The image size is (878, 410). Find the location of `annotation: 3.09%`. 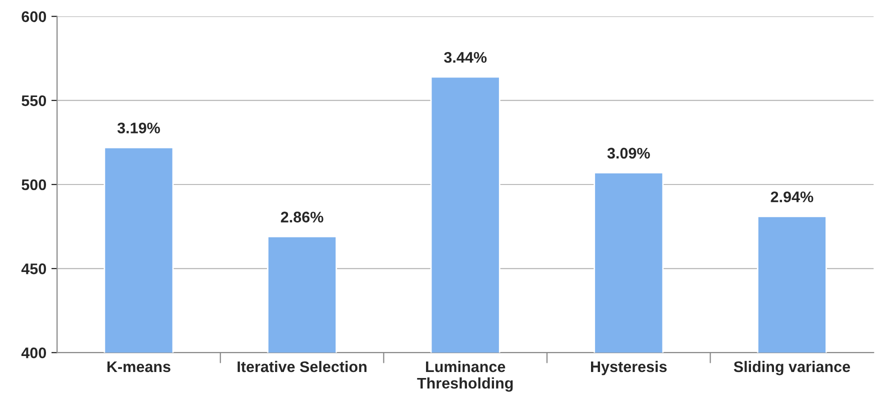

annotation: 3.09% is located at coordinates (628, 153).